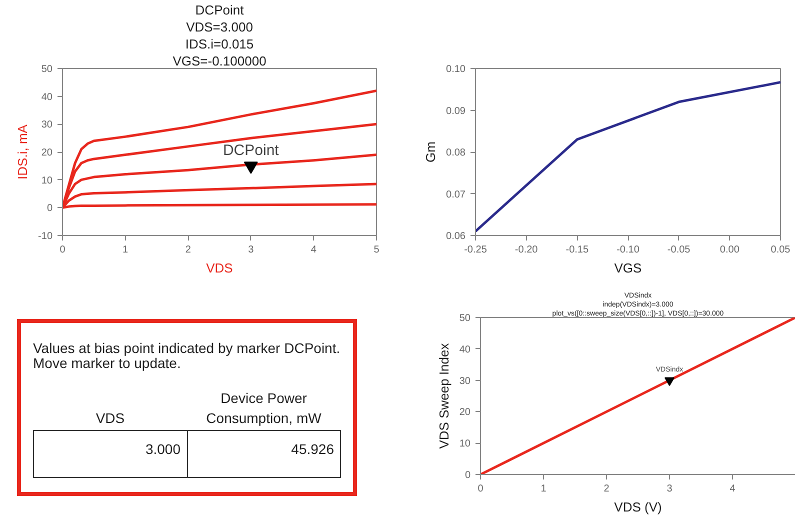 This screenshot has height=517, width=795. What do you see at coordinates (219, 44) in the screenshot?
I see `text: IDS.i=0.015` at bounding box center [219, 44].